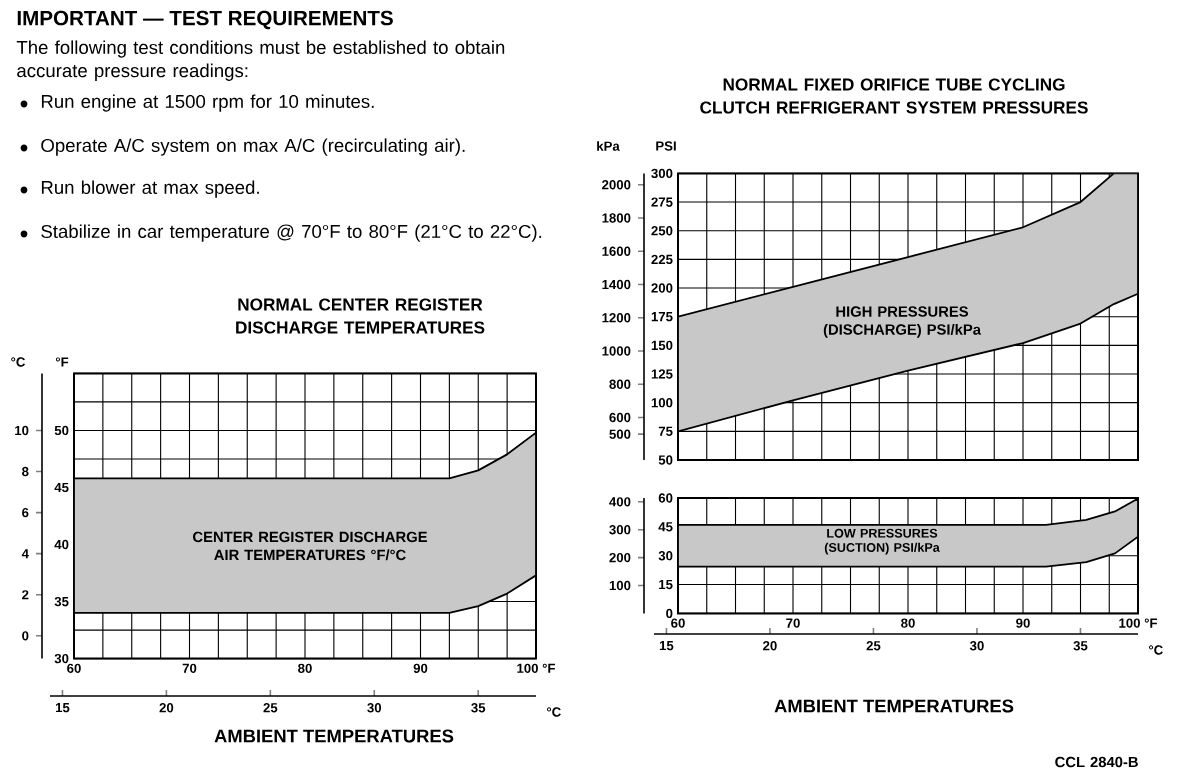 This screenshot has height=776, width=1186. I want to click on text: Run blower at max speed., so click(150, 189).